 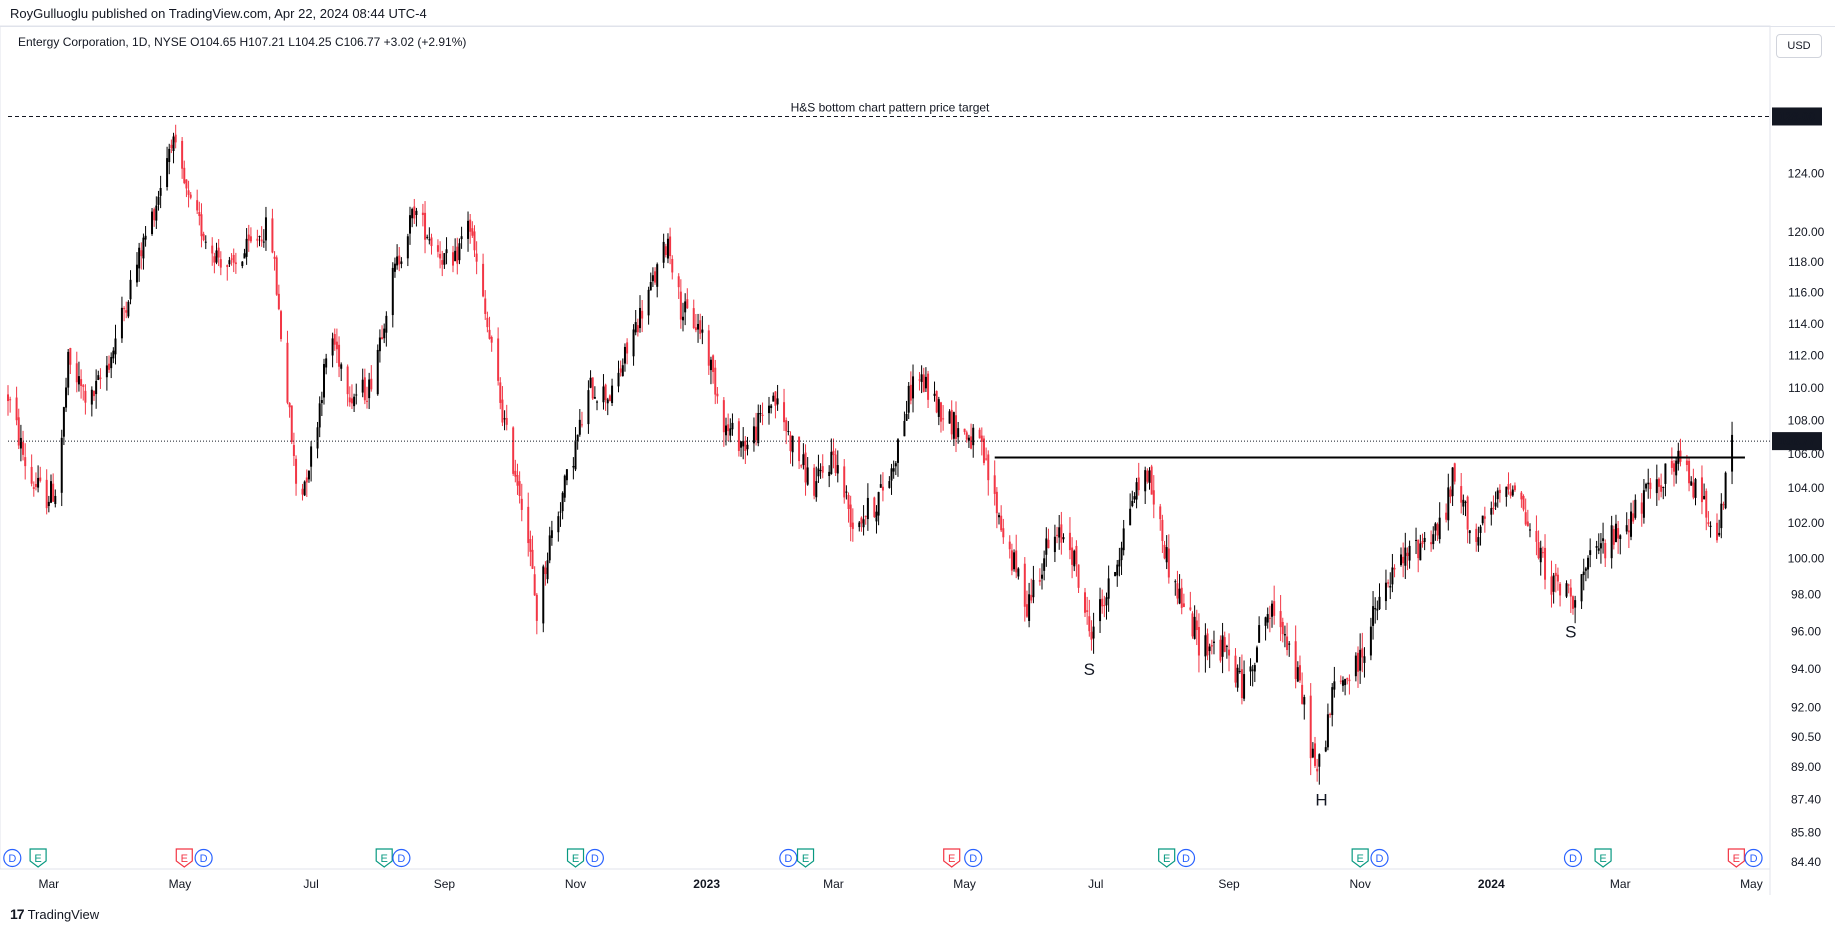 What do you see at coordinates (1321, 799) in the screenshot?
I see `pattern-label: H` at bounding box center [1321, 799].